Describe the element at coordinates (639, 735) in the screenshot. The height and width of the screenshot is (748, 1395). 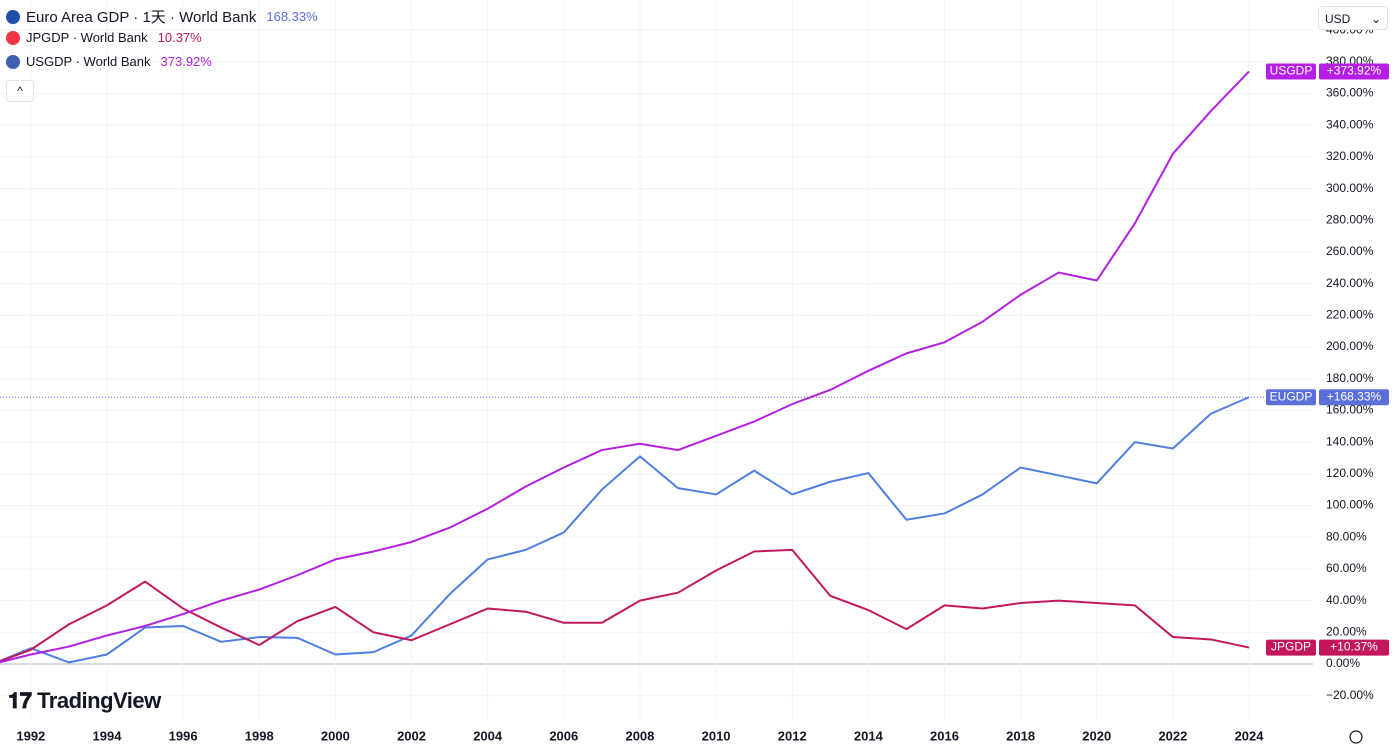
I see `x-tick-label: 2008` at that location.